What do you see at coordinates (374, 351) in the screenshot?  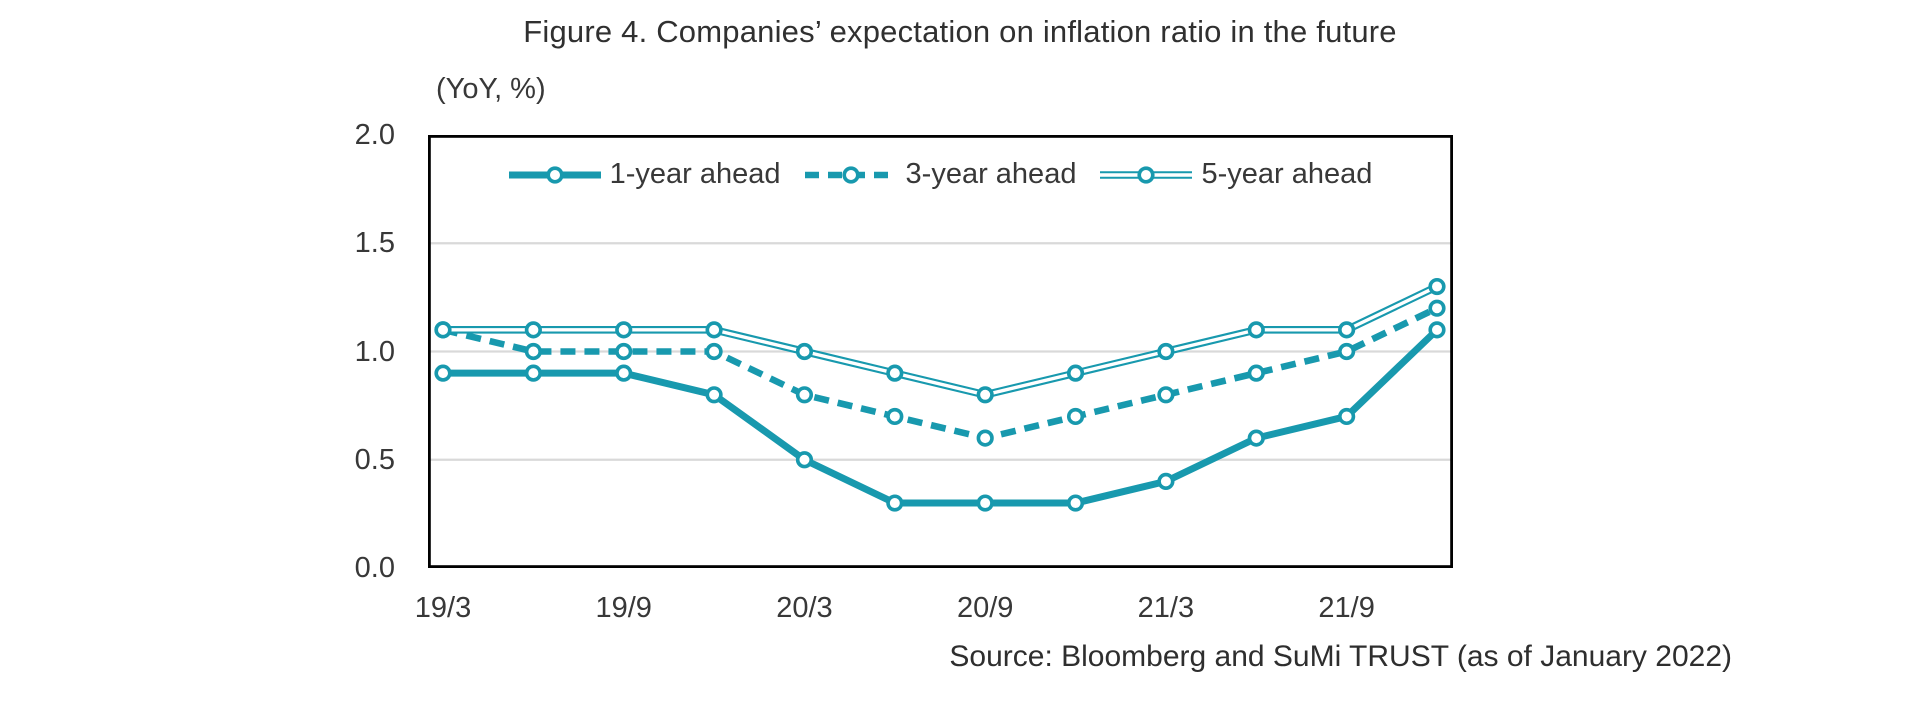 I see `y-tick-label: 1.0` at bounding box center [374, 351].